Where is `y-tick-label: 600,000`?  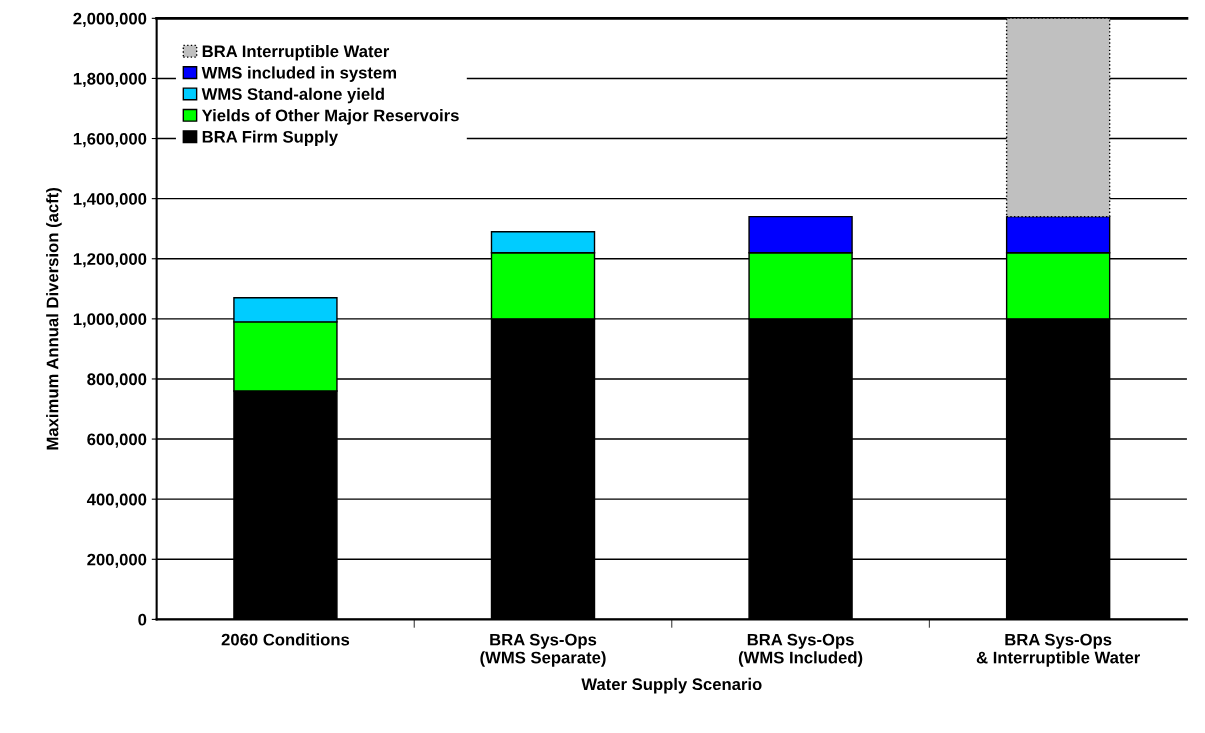 y-tick-label: 600,000 is located at coordinates (117, 440).